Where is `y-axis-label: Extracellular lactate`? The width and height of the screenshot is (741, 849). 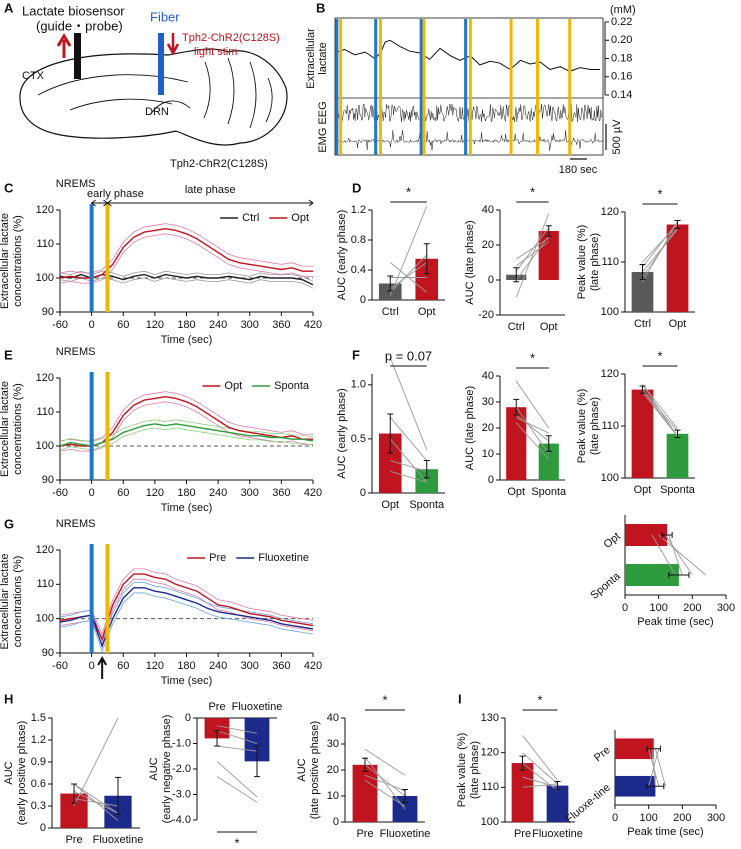 y-axis-label: Extracellular lactate is located at coordinates (5, 429).